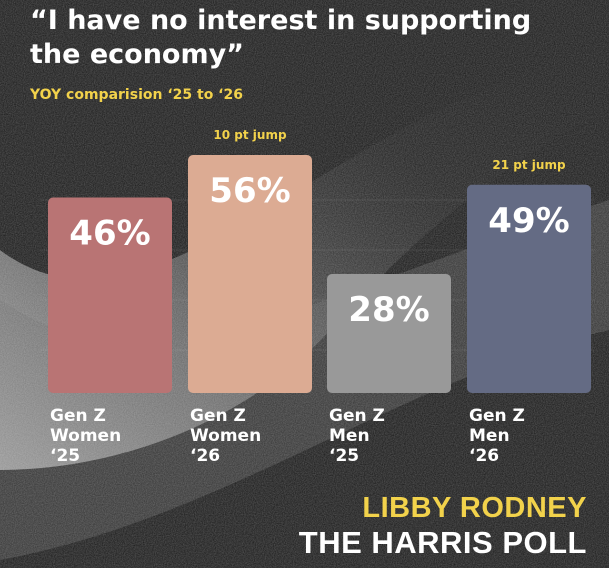  What do you see at coordinates (250, 135) in the screenshot?
I see `annotation-10-pt-jump: 10 pt jump` at bounding box center [250, 135].